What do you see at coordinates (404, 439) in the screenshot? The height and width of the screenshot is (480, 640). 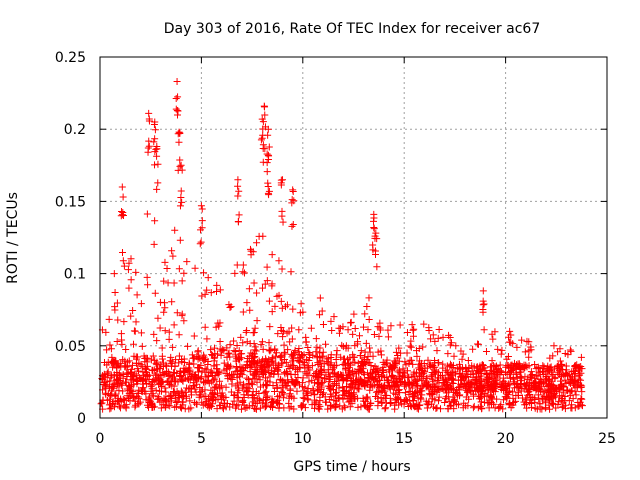 I see `x-tick-label: 15` at bounding box center [404, 439].